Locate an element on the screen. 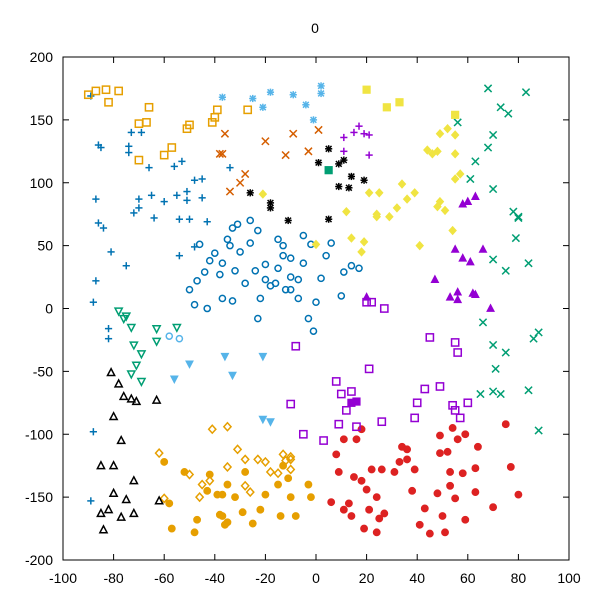 The image size is (600, 600). y-tick-label: 50 is located at coordinates (45, 246).